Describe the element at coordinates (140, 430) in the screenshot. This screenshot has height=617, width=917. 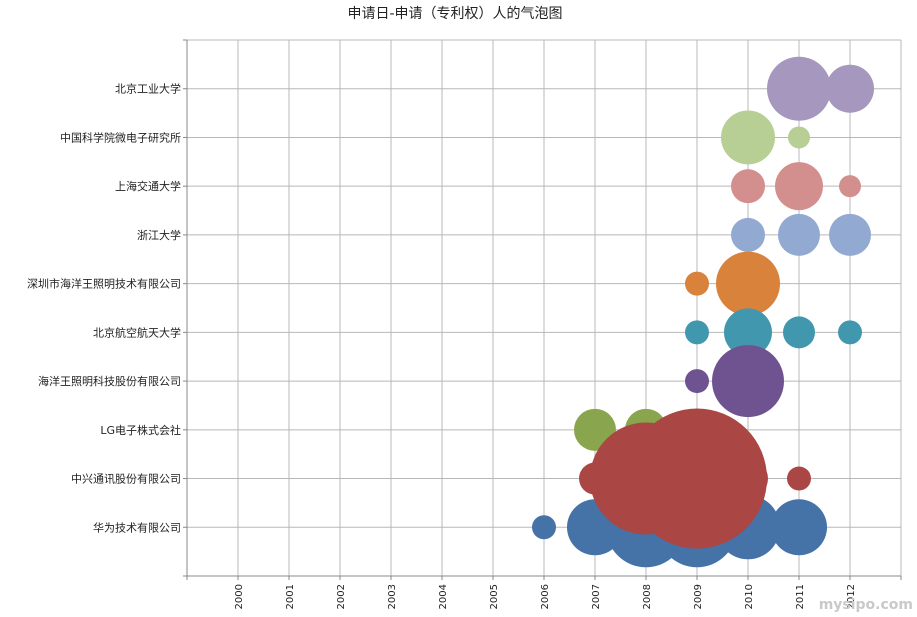
I see `y-tick-label: LG电子株式会社` at that location.